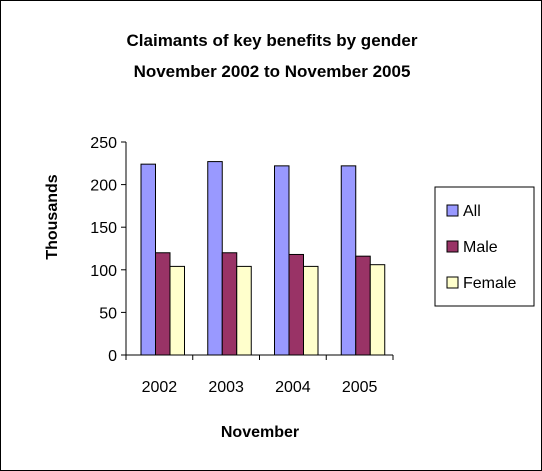 This screenshot has width=542, height=471. What do you see at coordinates (311, 310) in the screenshot?
I see `bar-female-2004` at bounding box center [311, 310].